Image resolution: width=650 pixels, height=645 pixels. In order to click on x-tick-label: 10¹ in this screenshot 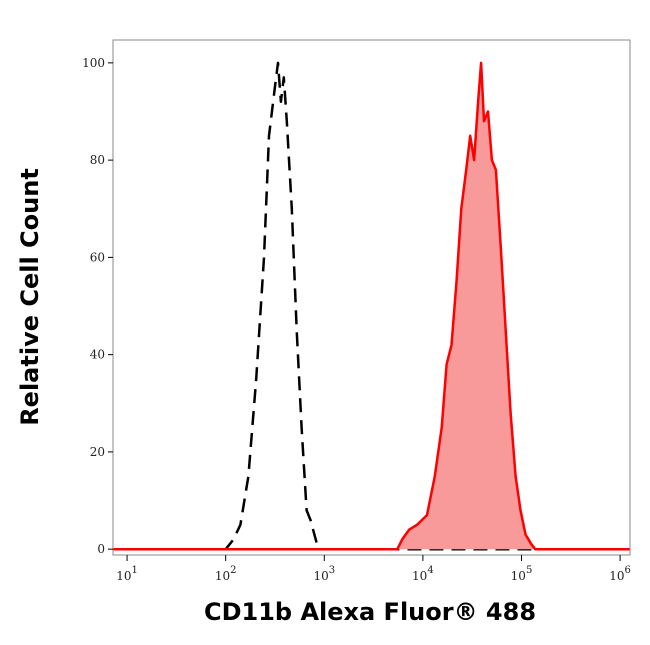, I will do `click(127, 574)`.